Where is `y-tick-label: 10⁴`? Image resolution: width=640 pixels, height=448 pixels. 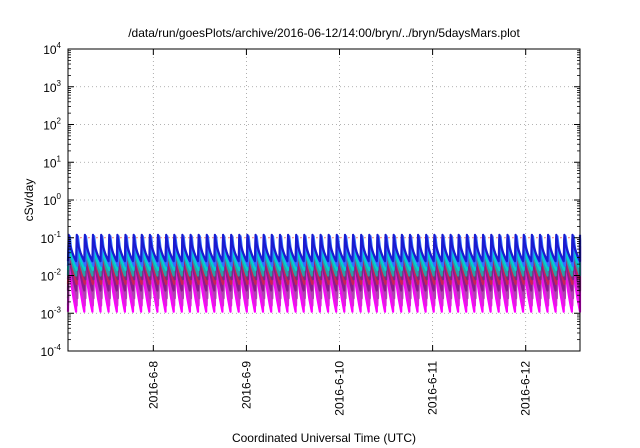 y-tick-label: 10⁴ is located at coordinates (52, 49).